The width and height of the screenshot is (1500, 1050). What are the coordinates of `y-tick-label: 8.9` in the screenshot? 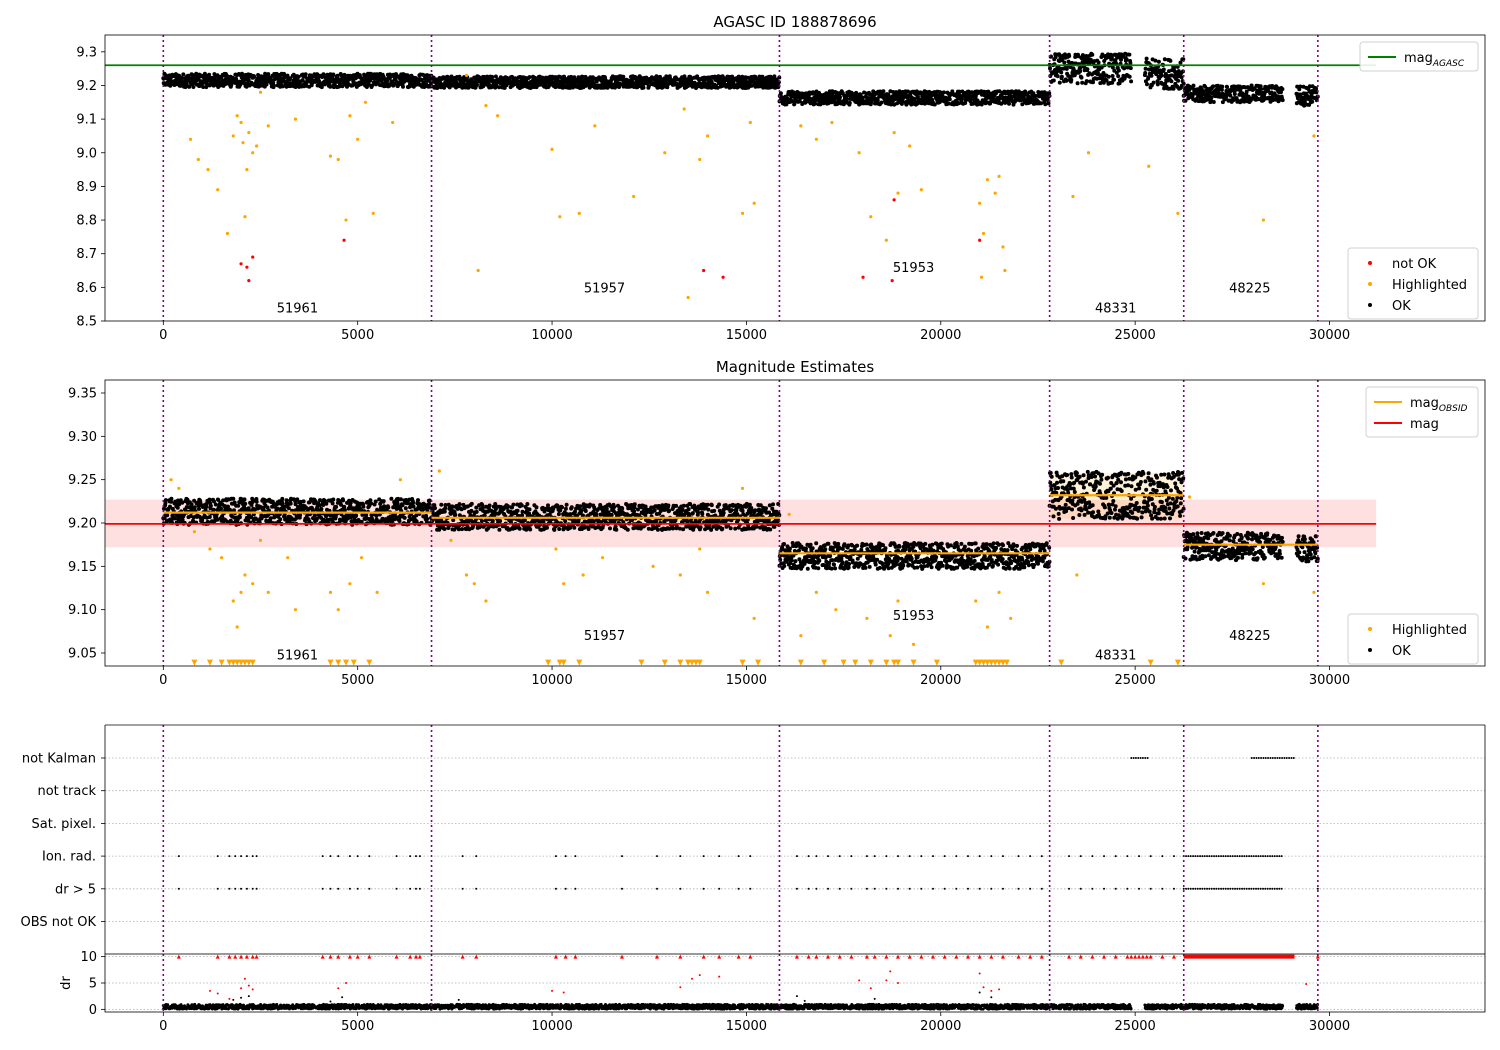 It's located at (86, 187).